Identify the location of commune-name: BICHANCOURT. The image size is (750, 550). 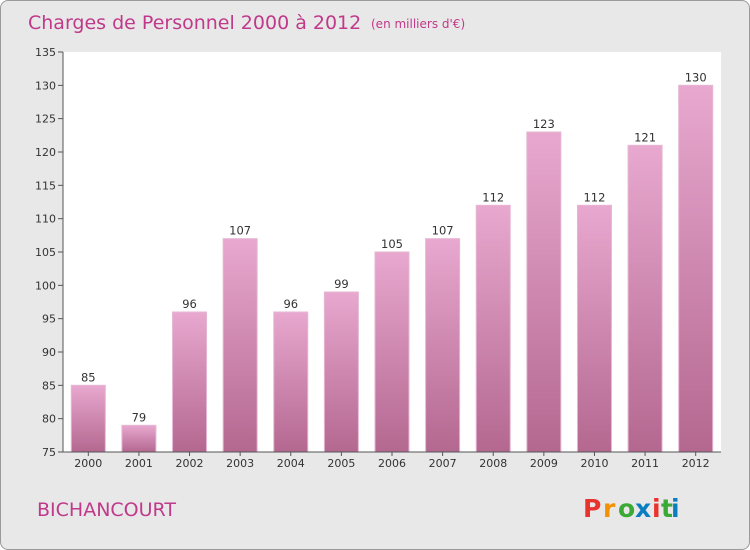
(106, 510).